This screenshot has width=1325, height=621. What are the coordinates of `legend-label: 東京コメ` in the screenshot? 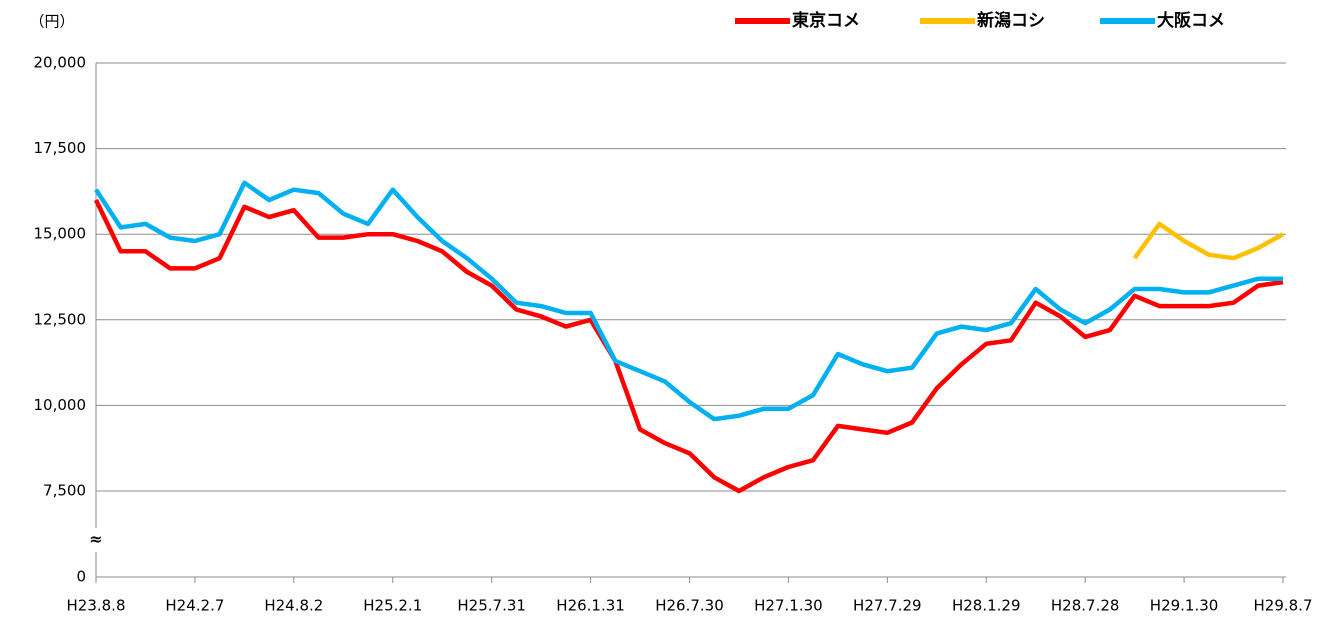 It's located at (826, 20).